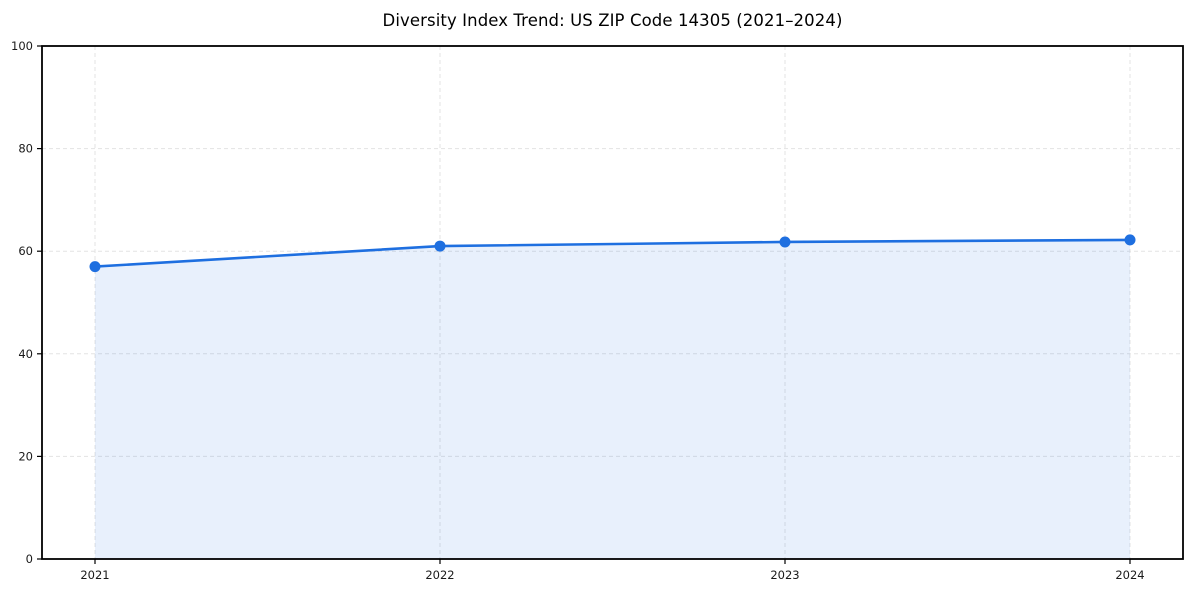 The width and height of the screenshot is (1200, 600). I want to click on y-tick-label: 100, so click(22, 46).